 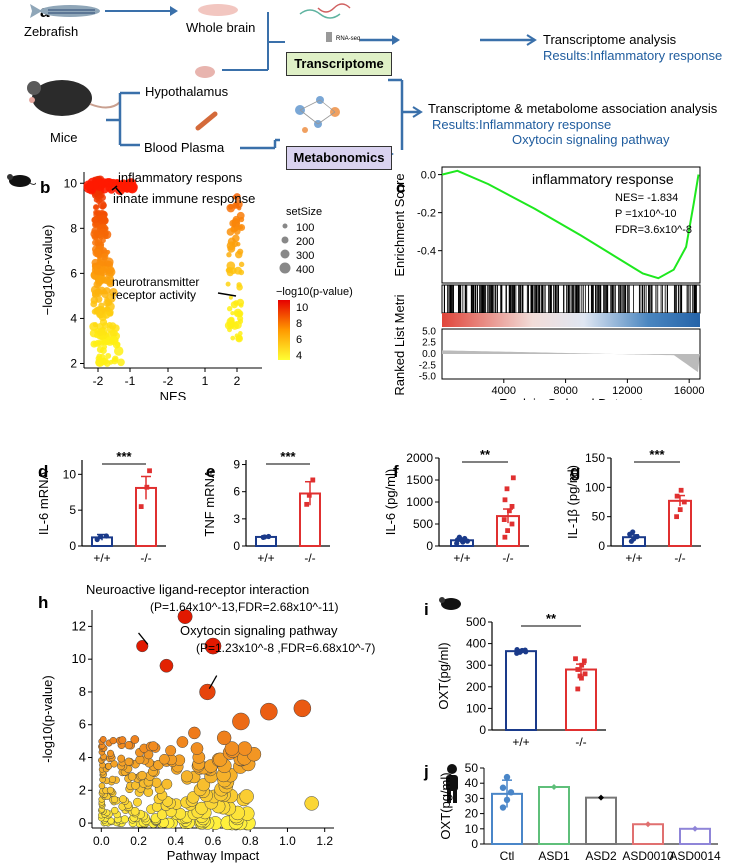 What do you see at coordinates (154, 295) in the screenshot?
I see `annotation-receptor-activity: receptor activity` at bounding box center [154, 295].